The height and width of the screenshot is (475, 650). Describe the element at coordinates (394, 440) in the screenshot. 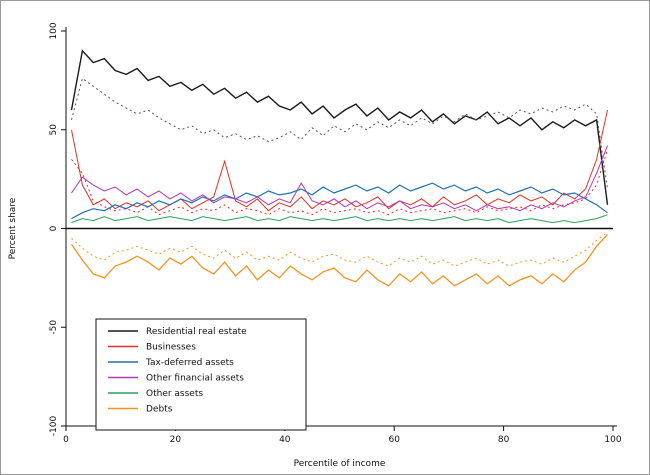

I see `x-tick-label: 60` at that location.